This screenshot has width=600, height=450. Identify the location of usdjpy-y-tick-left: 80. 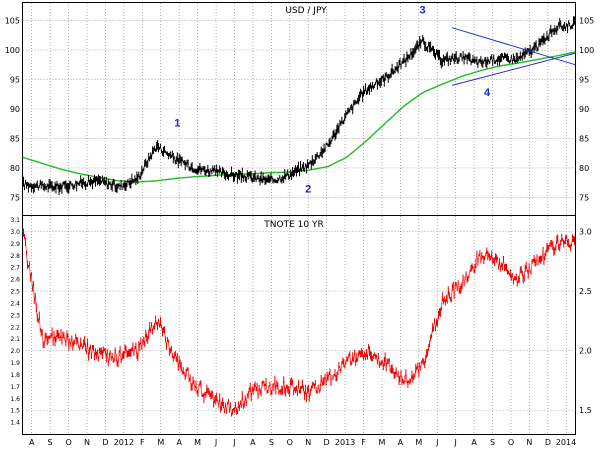
(15, 168).